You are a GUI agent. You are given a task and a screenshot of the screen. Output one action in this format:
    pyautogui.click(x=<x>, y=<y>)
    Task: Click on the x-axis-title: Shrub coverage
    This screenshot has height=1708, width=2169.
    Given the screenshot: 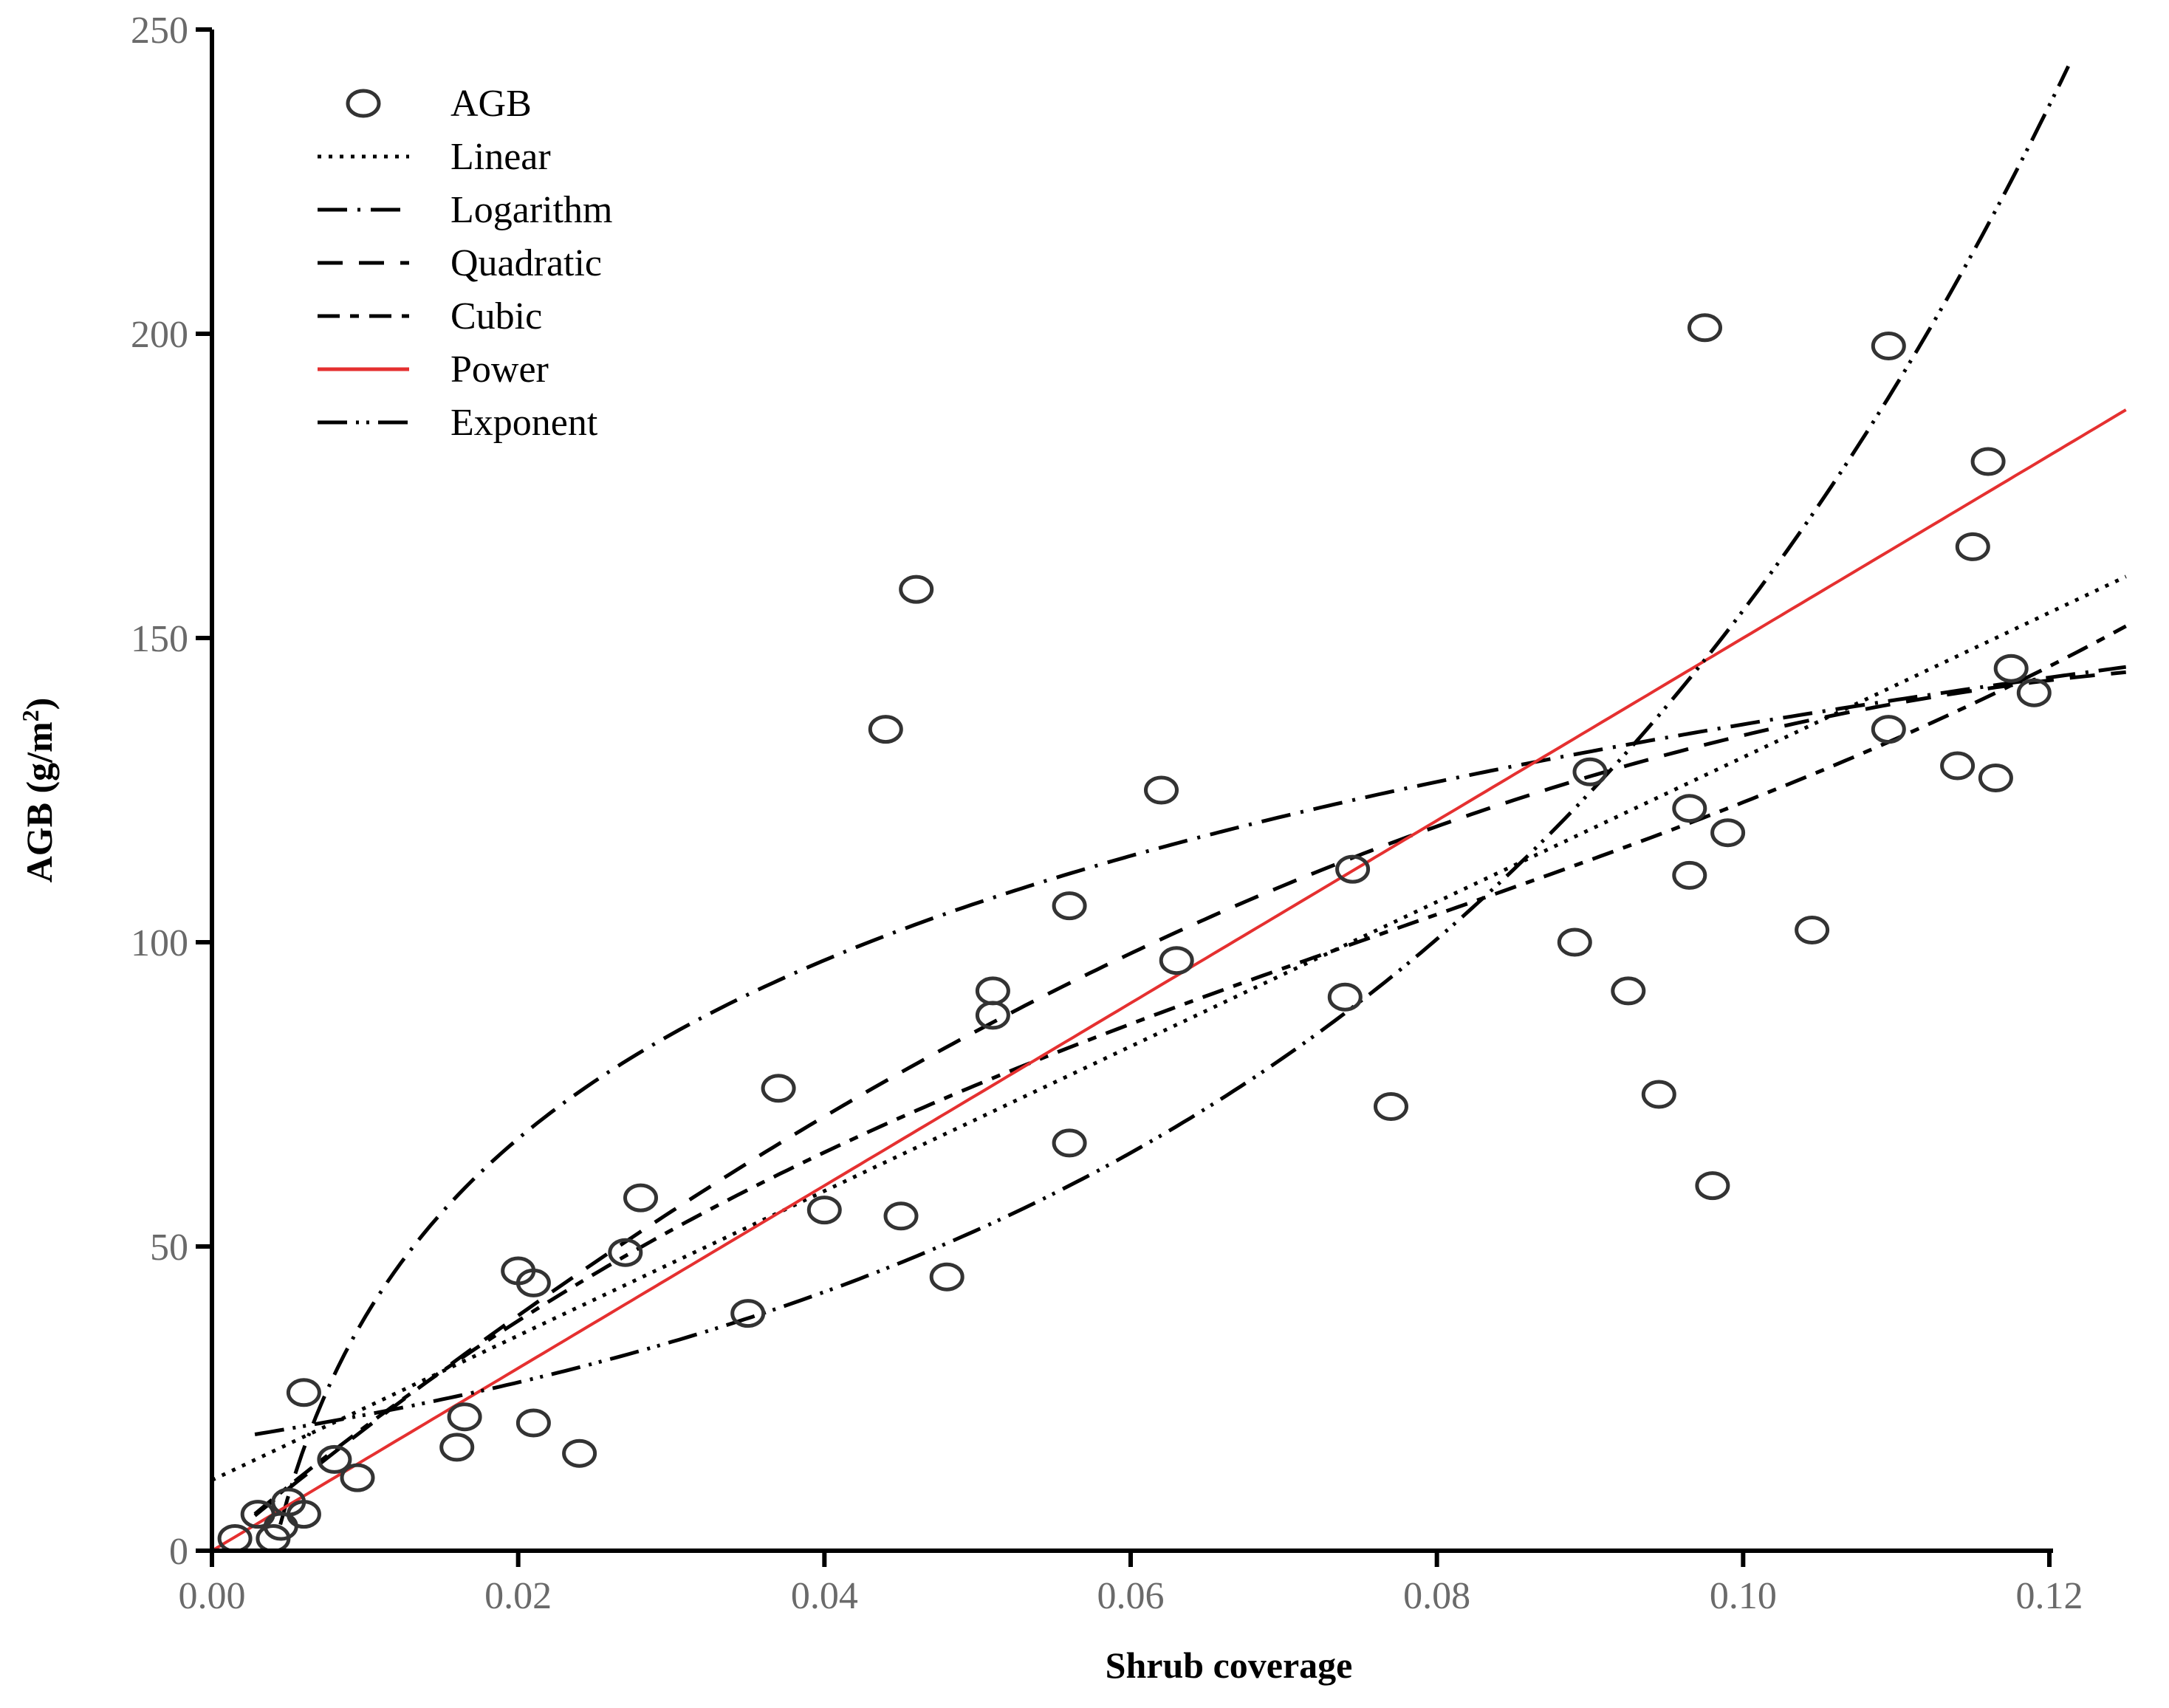 What is the action you would take?
    pyautogui.click(x=1229, y=1665)
    